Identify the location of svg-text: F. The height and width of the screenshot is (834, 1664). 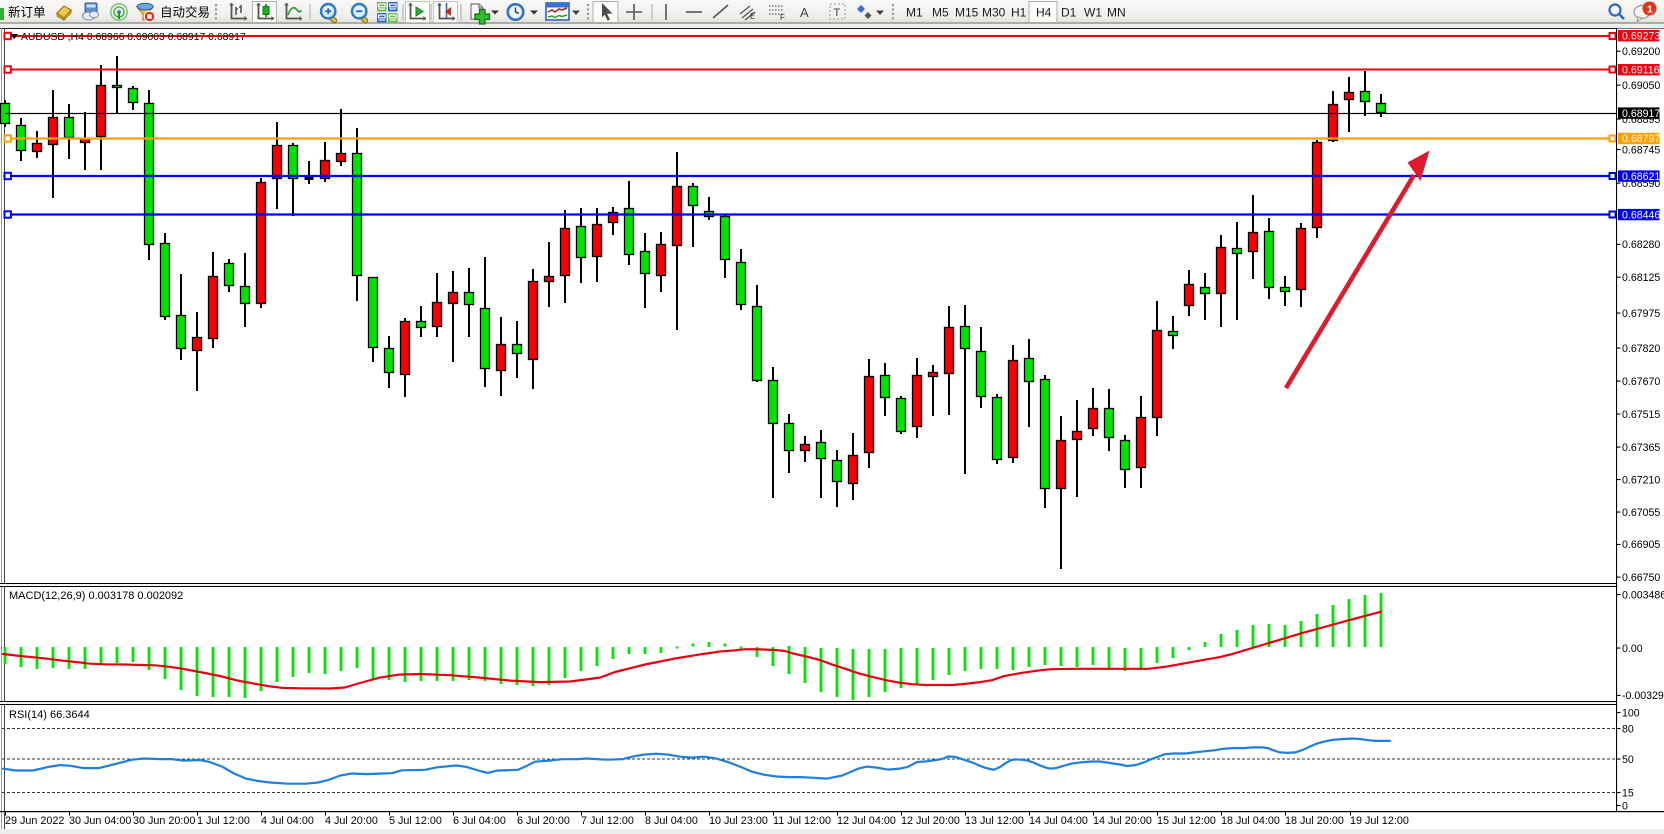
(782, 17).